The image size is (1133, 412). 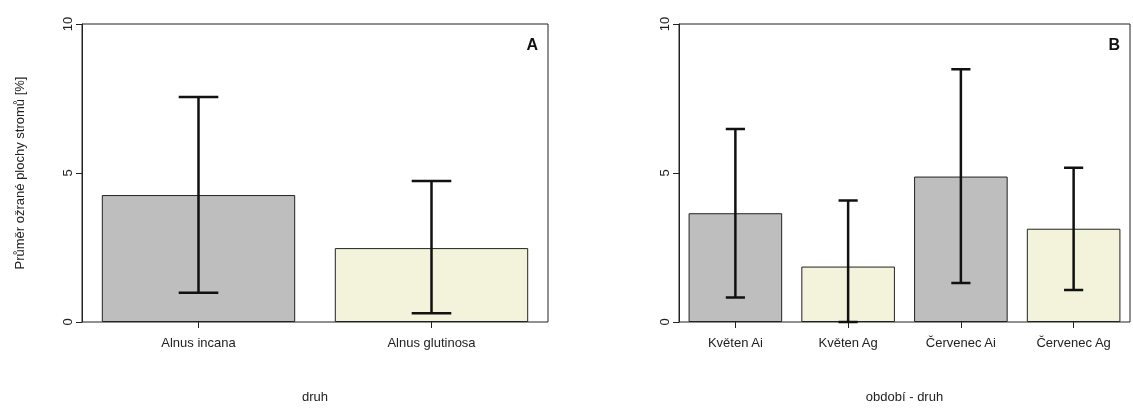 What do you see at coordinates (532, 44) in the screenshot?
I see `annotation: A` at bounding box center [532, 44].